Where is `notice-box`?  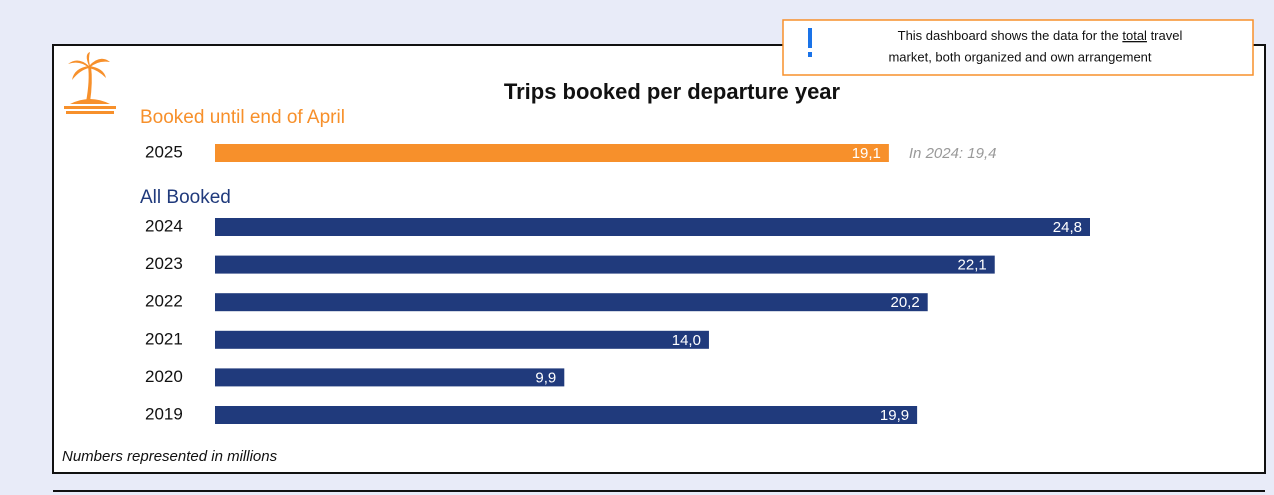 notice-box is located at coordinates (1018, 47).